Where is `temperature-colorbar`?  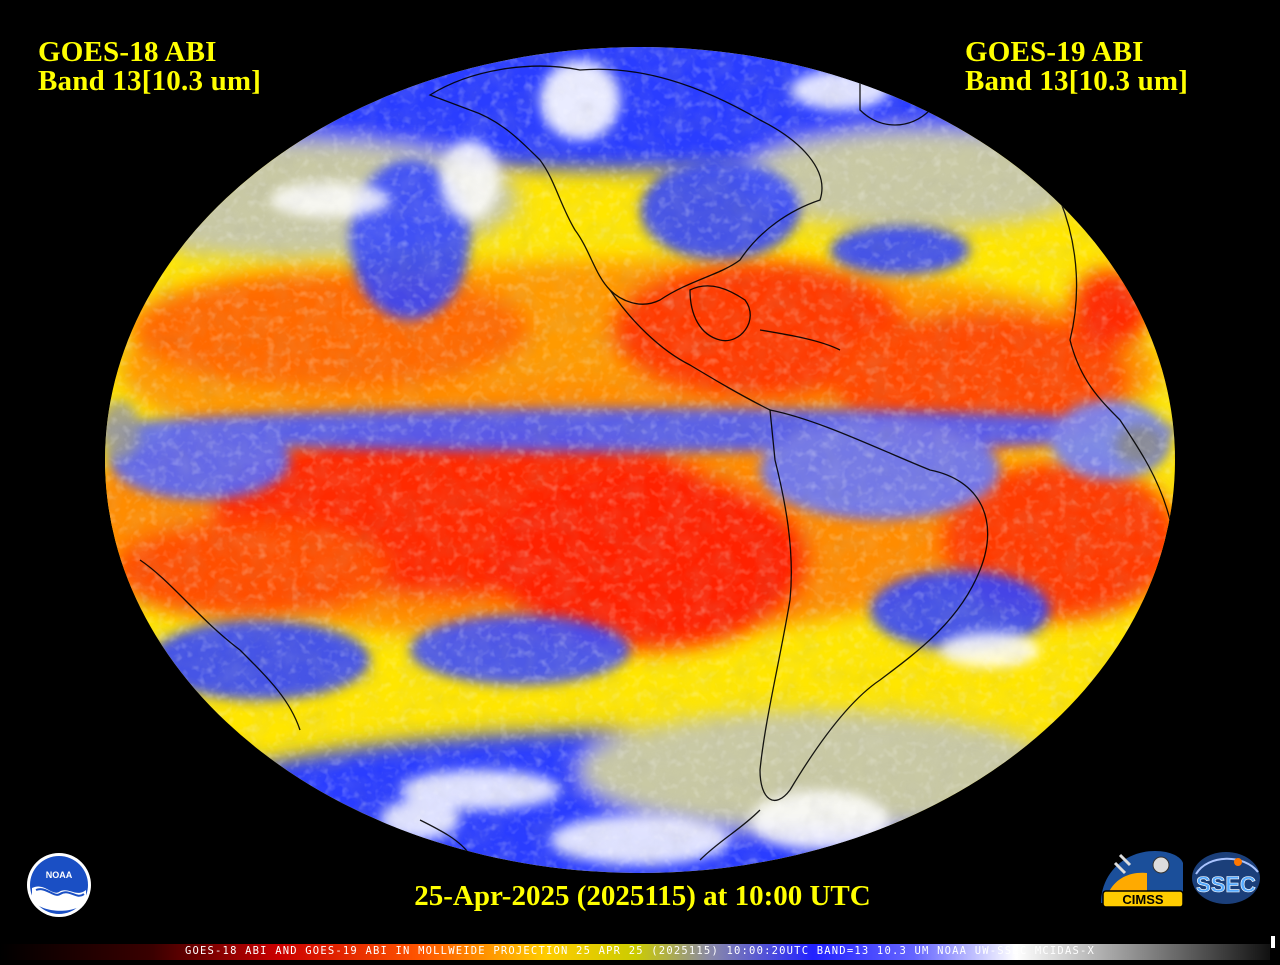 temperature-colorbar is located at coordinates (635, 952).